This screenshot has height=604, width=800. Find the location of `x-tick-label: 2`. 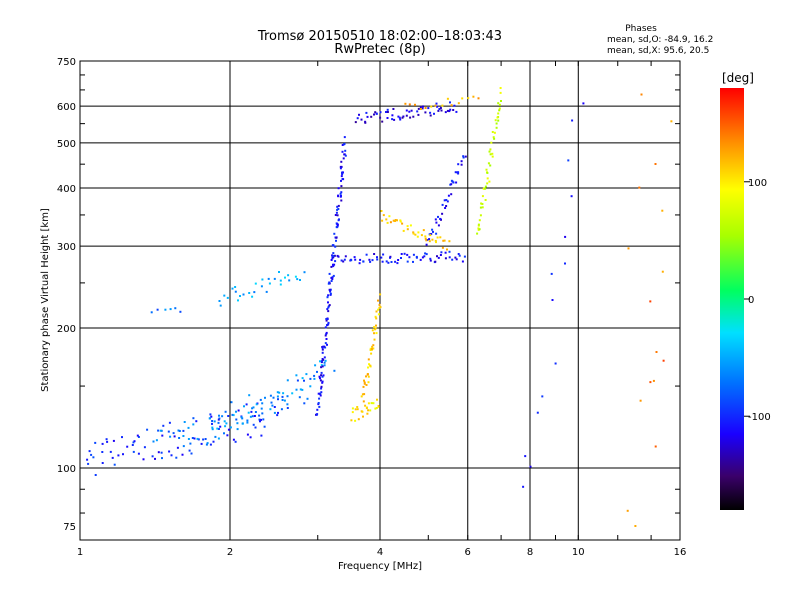

x-tick-label: 2 is located at coordinates (230, 552).